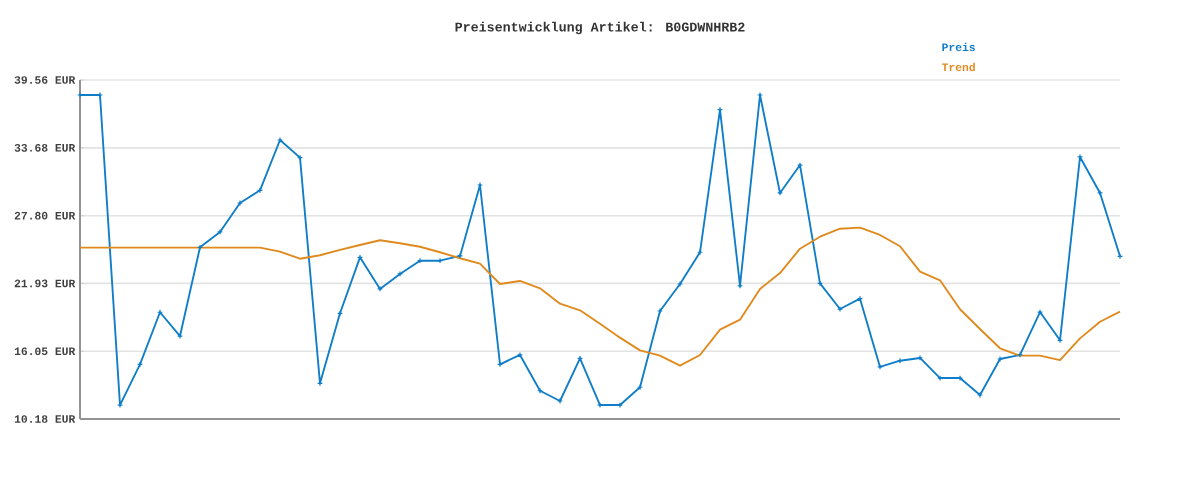 The image size is (1200, 500). I want to click on y-tick-label: 33.68 EUR, so click(45, 147).